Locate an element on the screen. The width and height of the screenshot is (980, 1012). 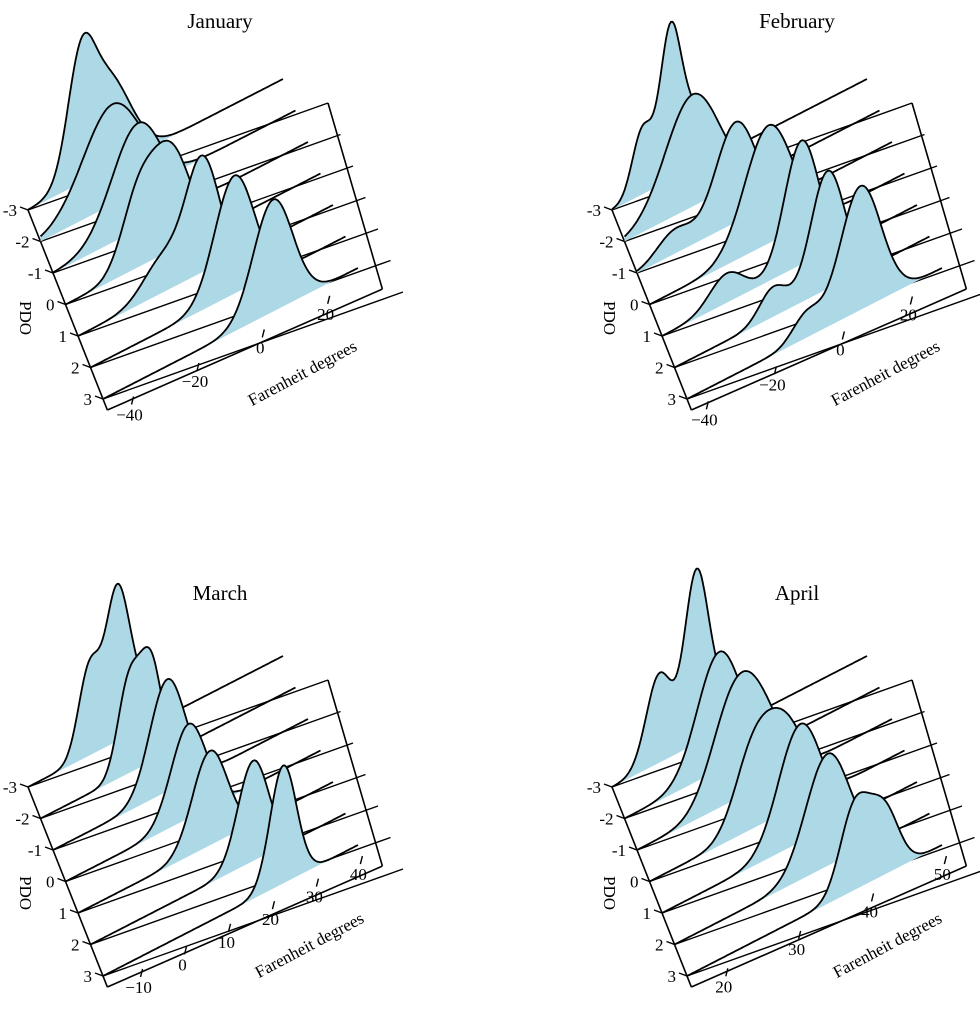
pdo-tick-label: -1 is located at coordinates (35, 850).